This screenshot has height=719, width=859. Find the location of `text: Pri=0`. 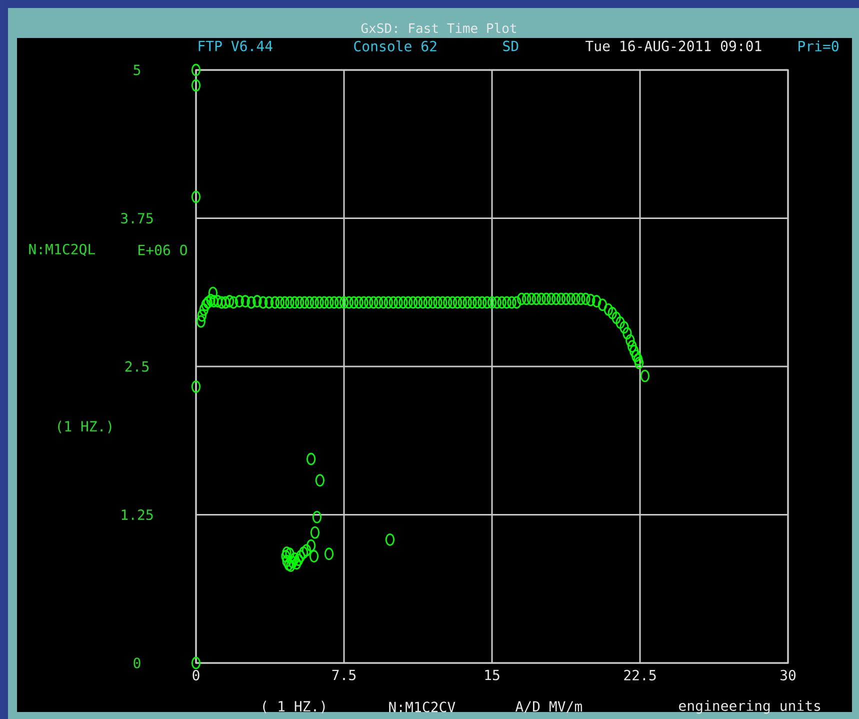

text: Pri=0 is located at coordinates (818, 46).